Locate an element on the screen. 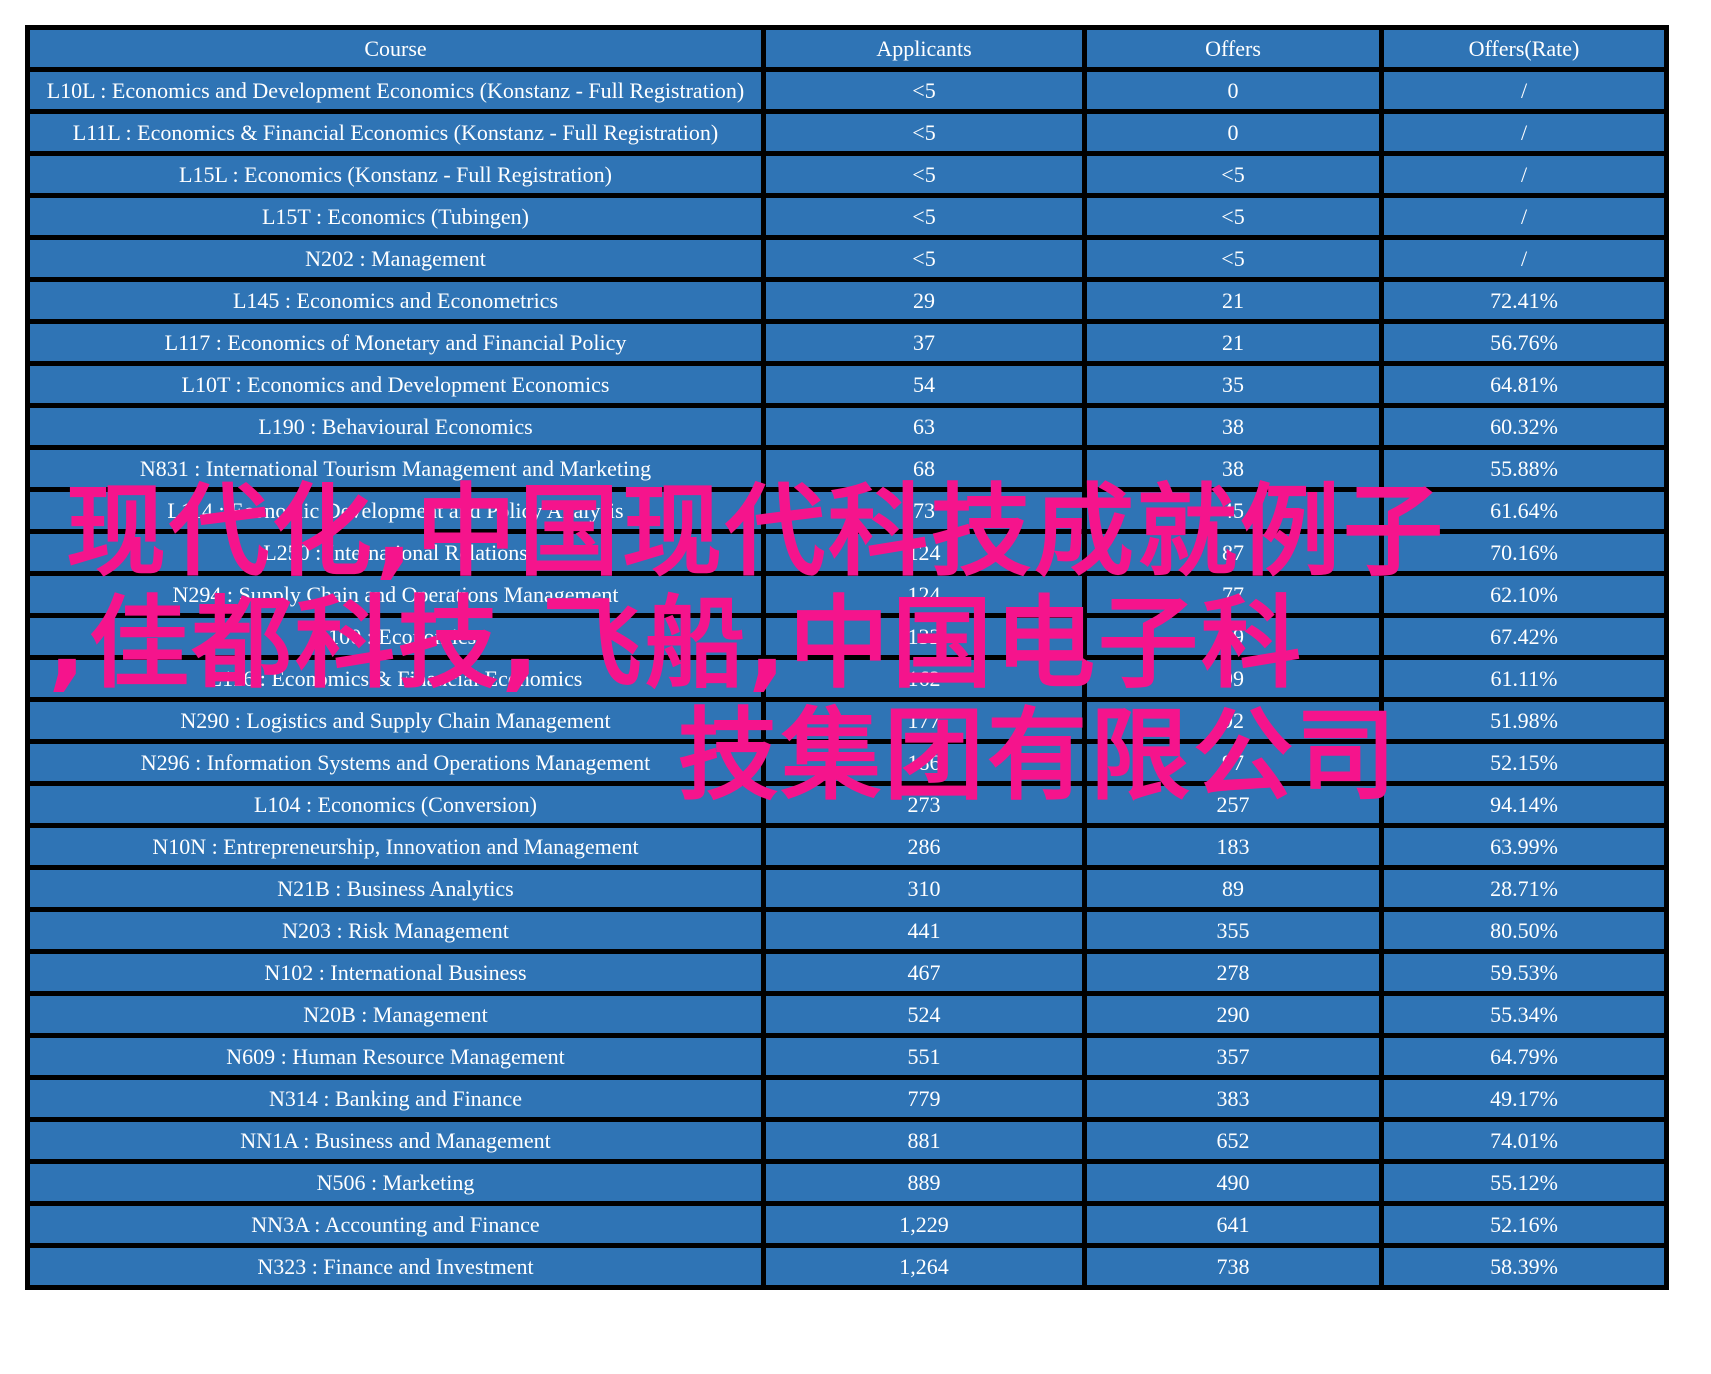 Image resolution: width=1711 pixels, height=1374 pixels. applicants-cell: 889 is located at coordinates (924, 1182).